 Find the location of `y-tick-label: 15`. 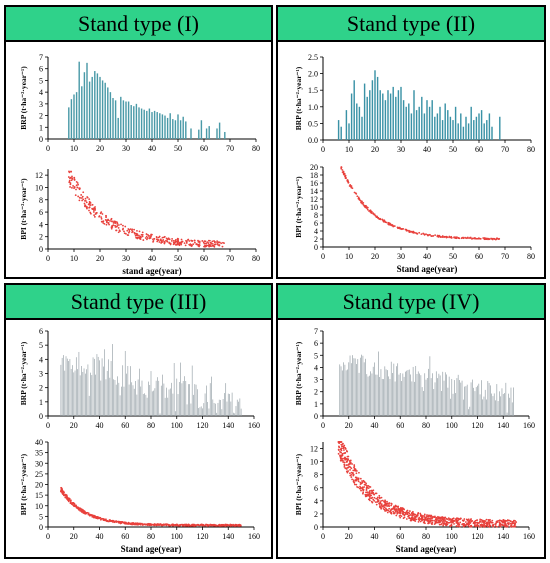

y-tick-label: 15 is located at coordinates (39, 495).